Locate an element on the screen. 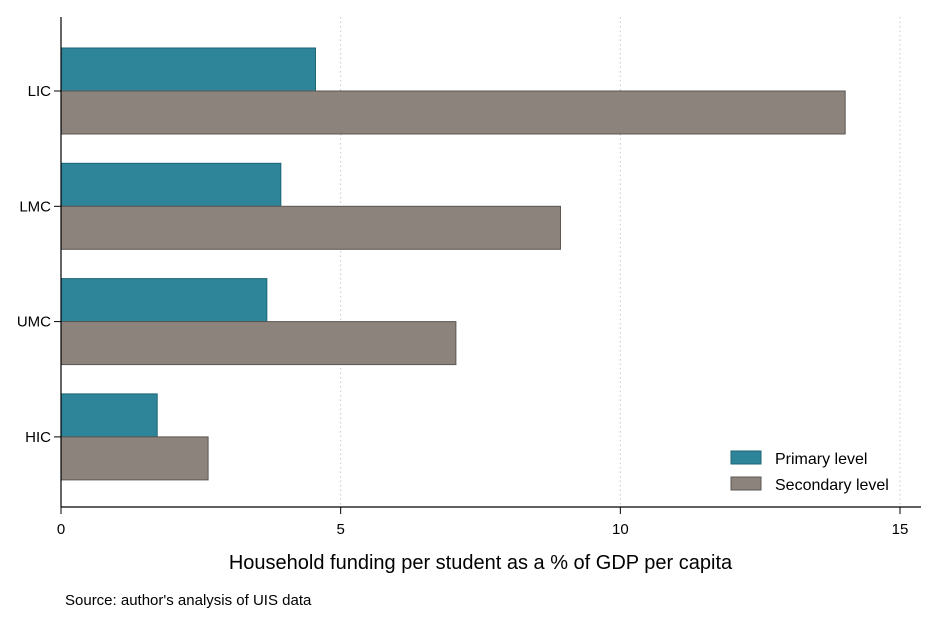  x-tick-label-0: 0 is located at coordinates (61, 529).